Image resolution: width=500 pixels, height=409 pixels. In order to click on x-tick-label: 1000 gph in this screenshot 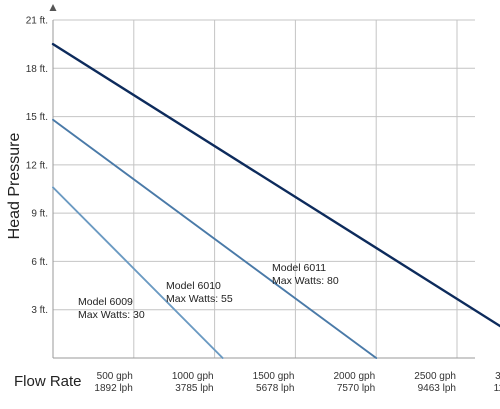, I will do `click(193, 376)`.